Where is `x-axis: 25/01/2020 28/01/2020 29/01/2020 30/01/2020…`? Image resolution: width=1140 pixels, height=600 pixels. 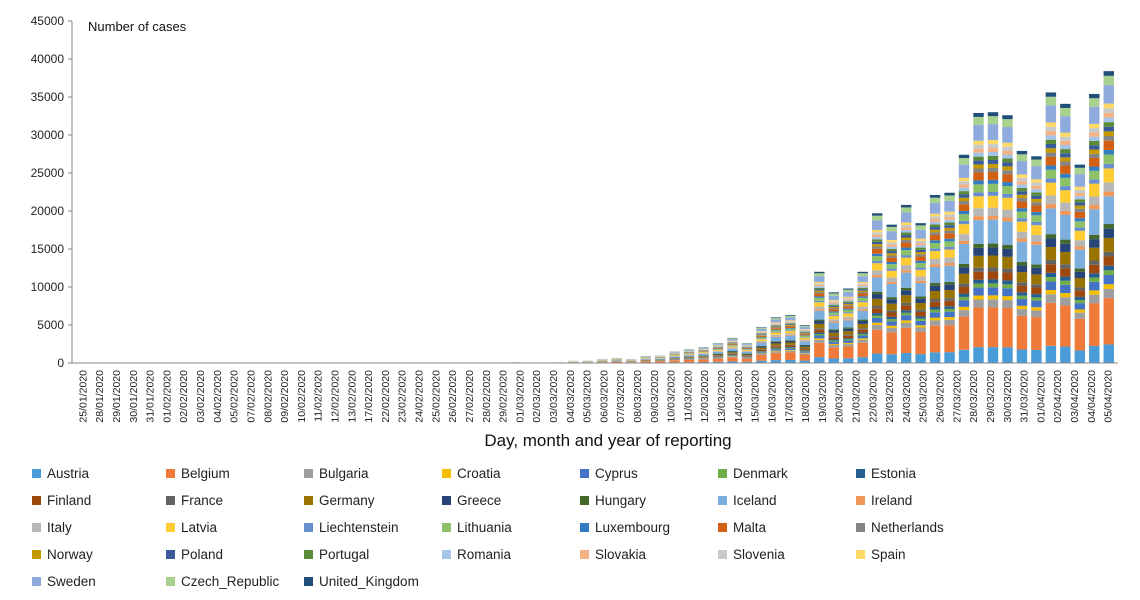 x-axis: 25/01/2020 28/01/2020 29/01/2020 30/01/2020… is located at coordinates (595, 396).